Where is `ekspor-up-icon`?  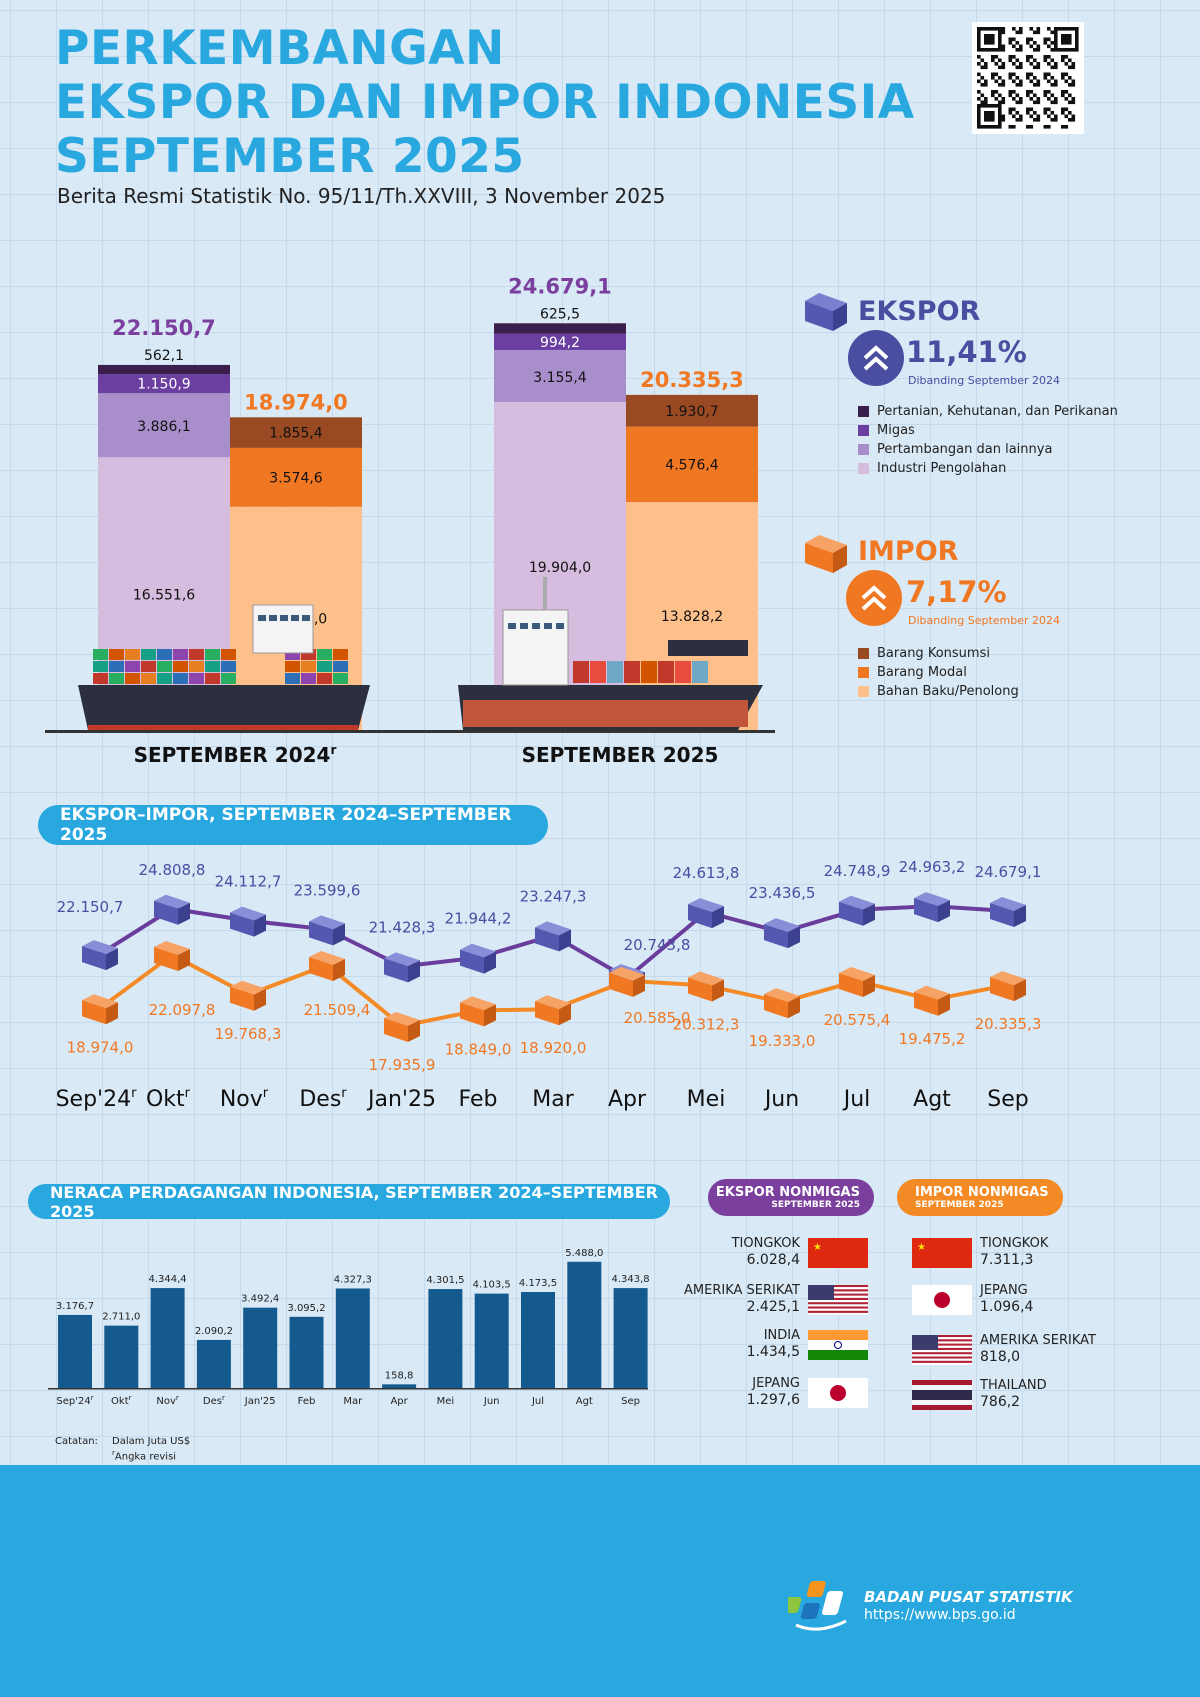 ekspor-up-icon is located at coordinates (876, 358).